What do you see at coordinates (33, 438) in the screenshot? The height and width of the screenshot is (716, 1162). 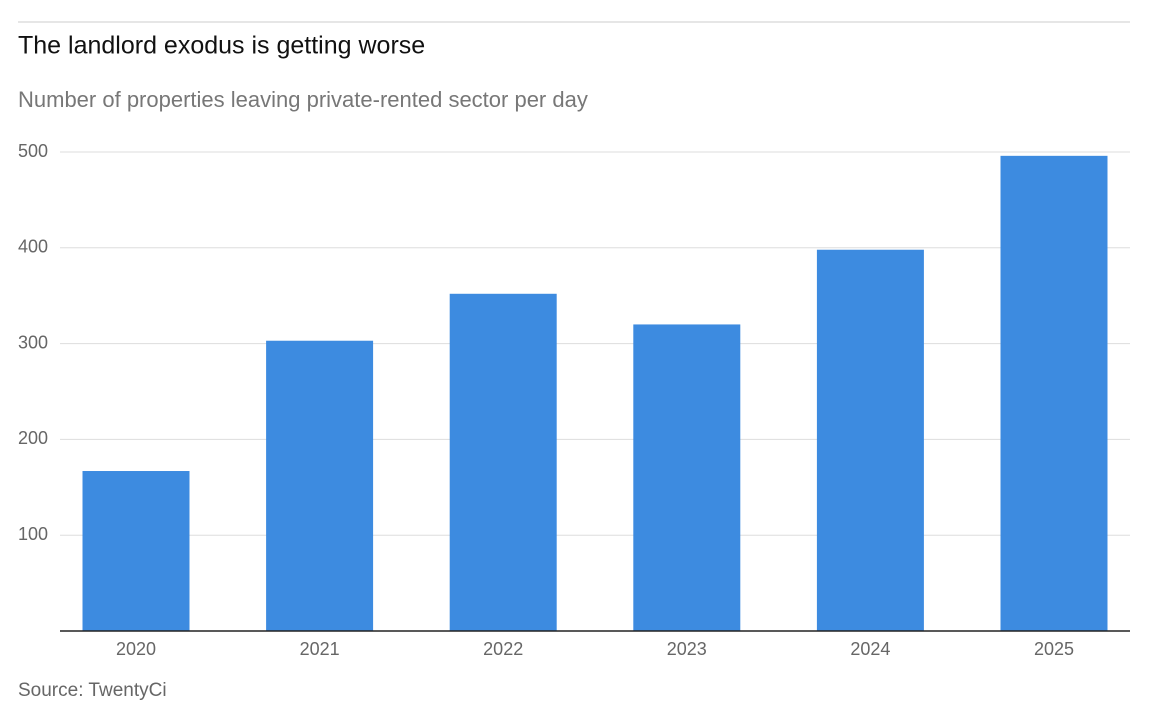 I see `y-tick-label: 200` at bounding box center [33, 438].